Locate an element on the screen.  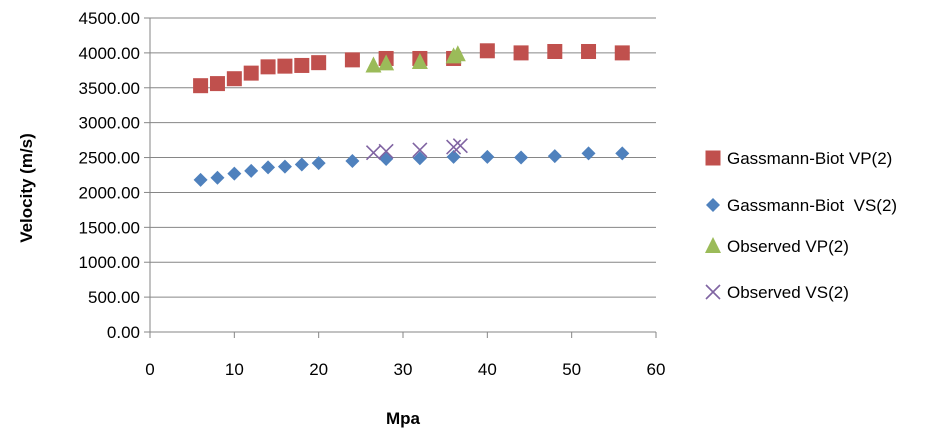
x-tick-label: 10 is located at coordinates (234, 369).